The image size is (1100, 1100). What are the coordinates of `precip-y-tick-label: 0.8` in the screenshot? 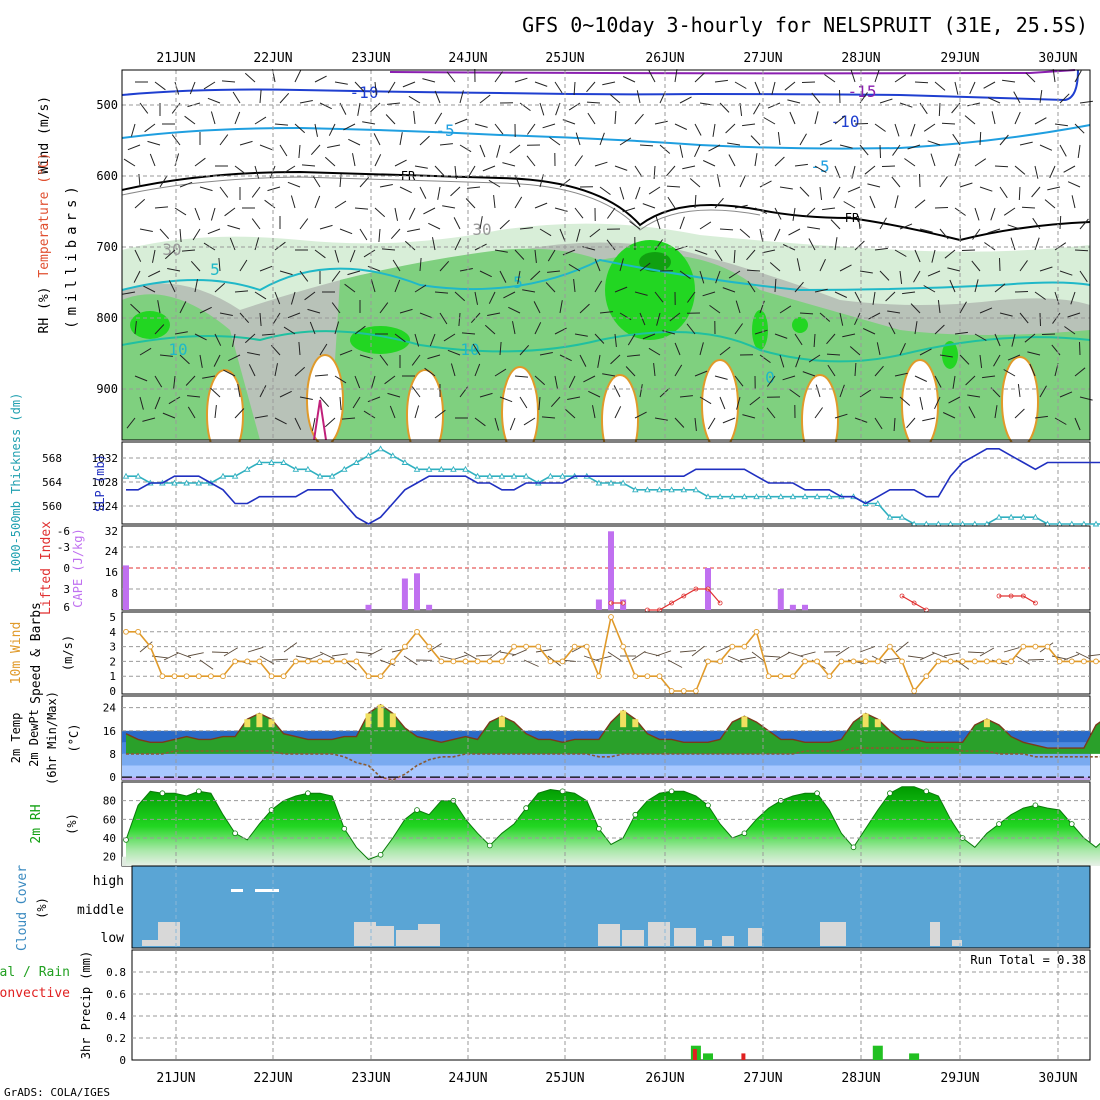 It's located at (116, 972).